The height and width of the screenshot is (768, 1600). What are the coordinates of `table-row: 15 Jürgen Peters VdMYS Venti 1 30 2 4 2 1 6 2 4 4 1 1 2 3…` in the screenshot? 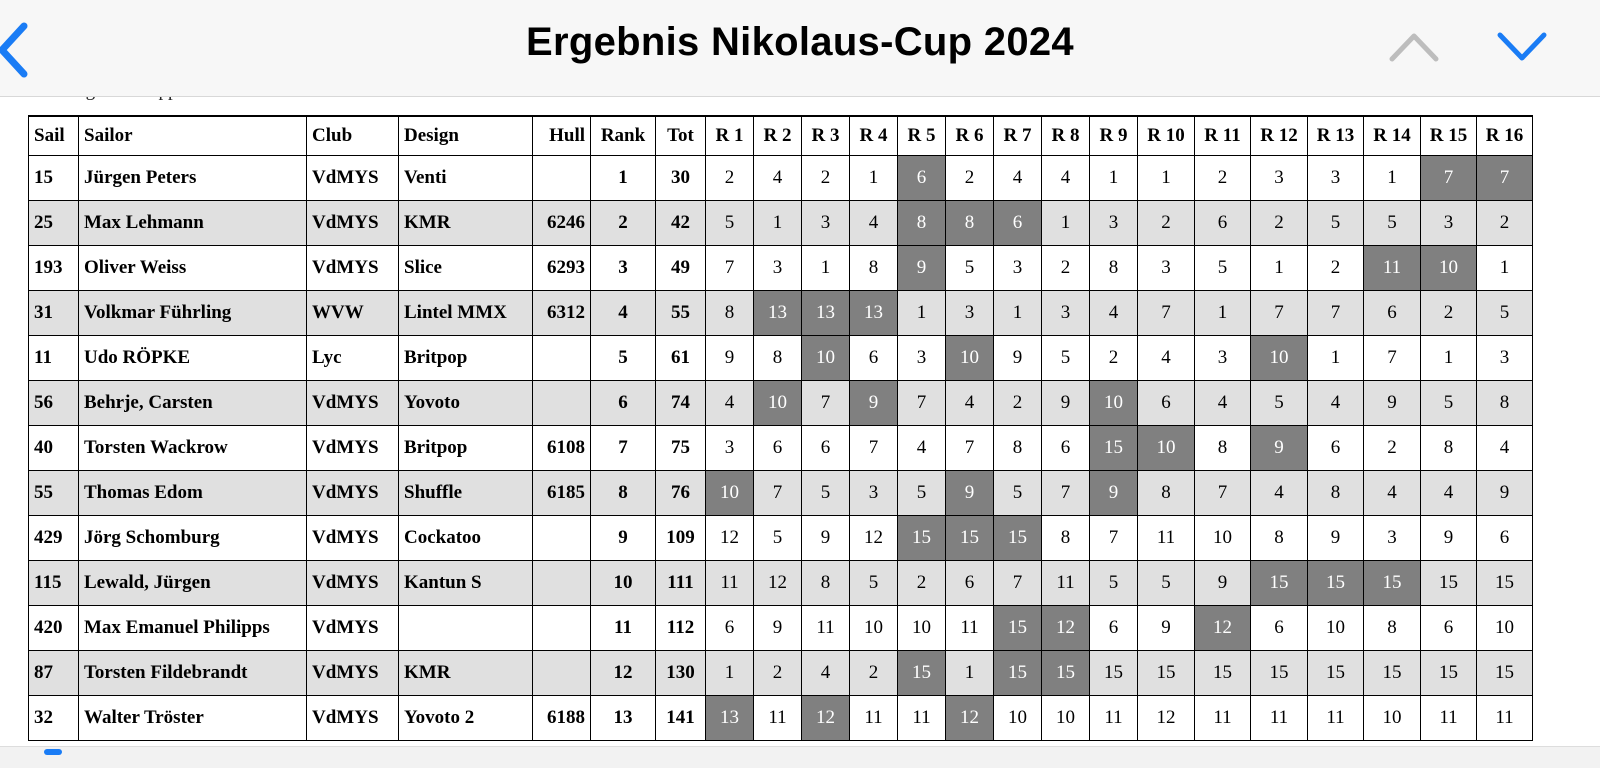 It's located at (780, 178).